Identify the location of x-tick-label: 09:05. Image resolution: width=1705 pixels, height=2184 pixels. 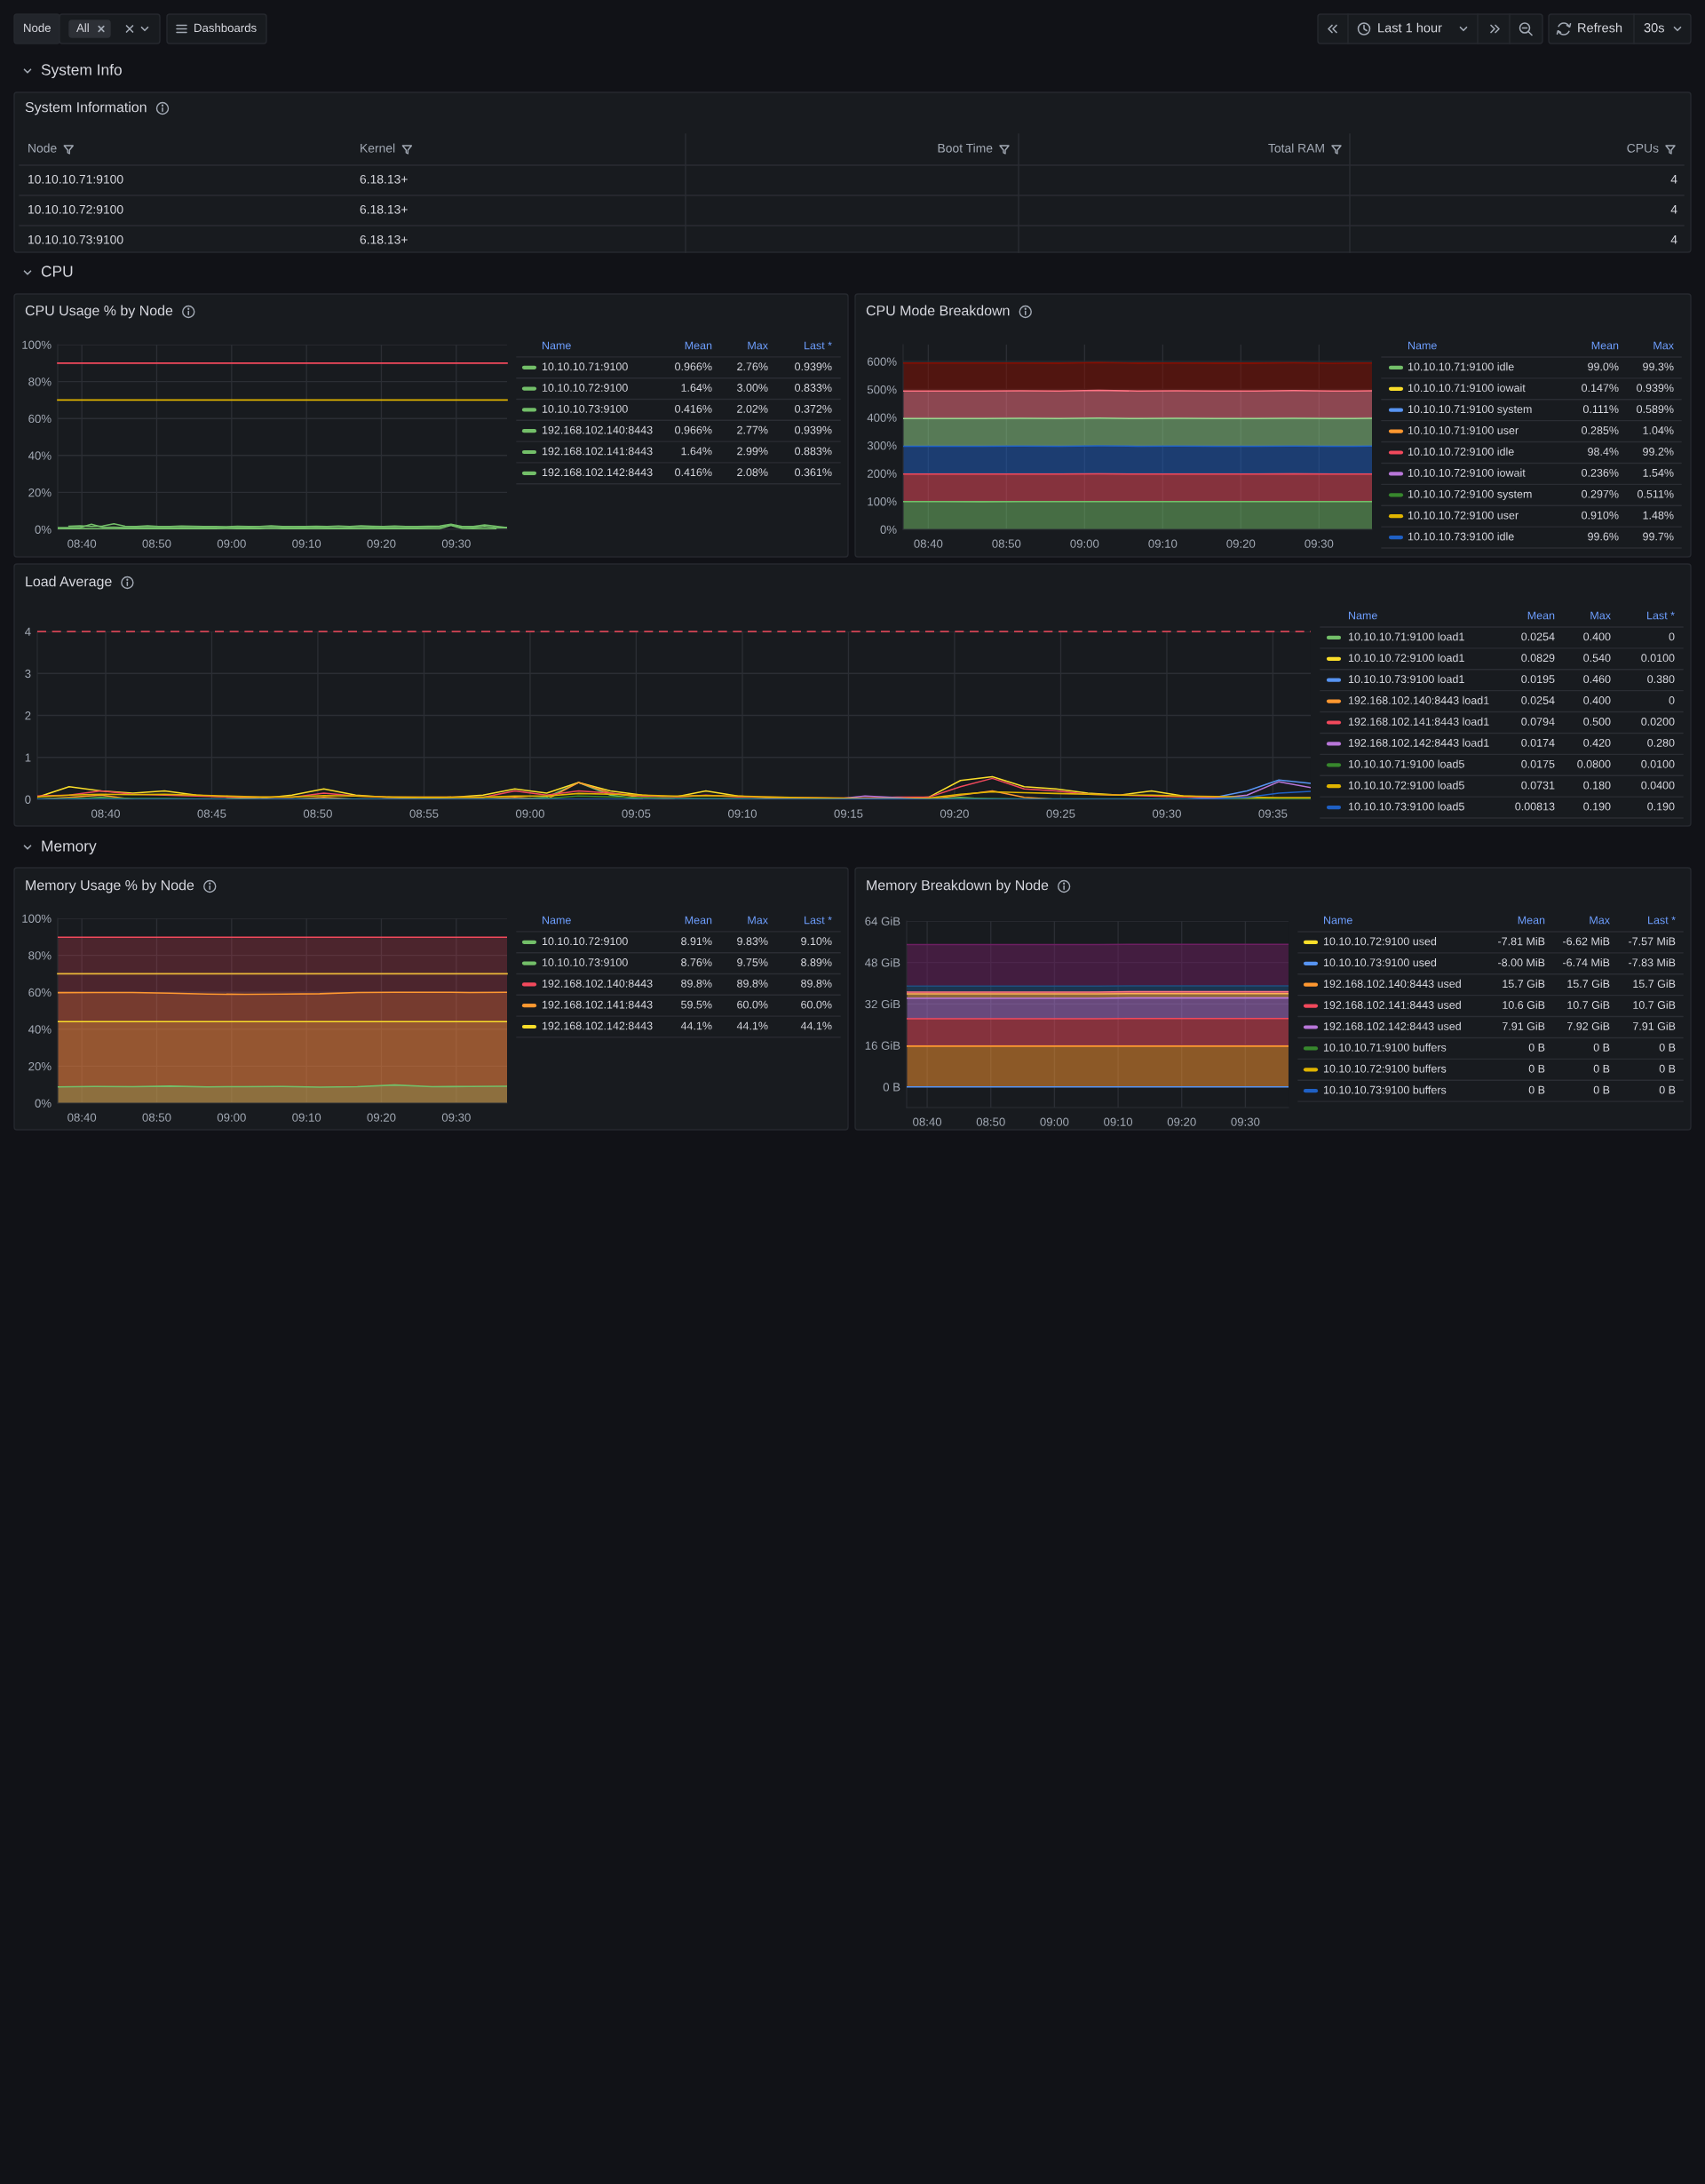
(637, 813).